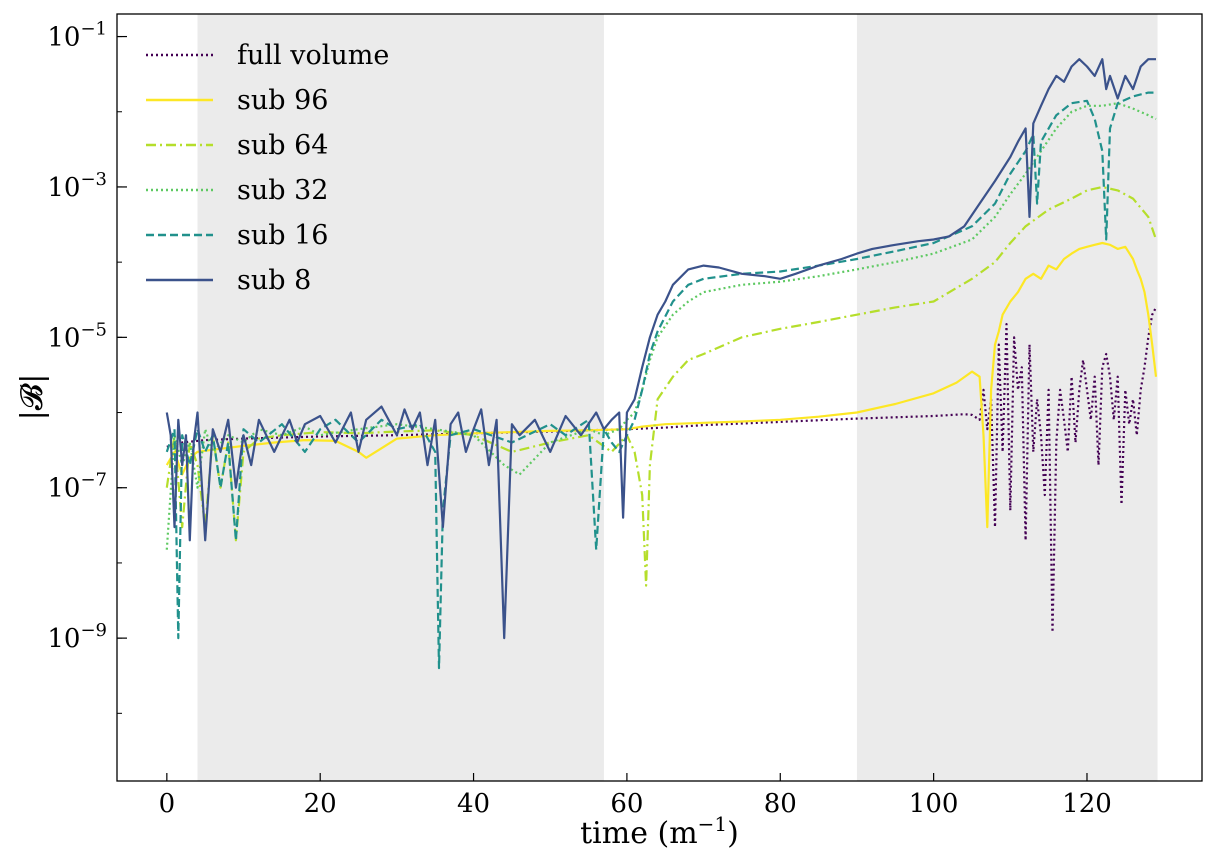 The height and width of the screenshot is (861, 1205). Describe the element at coordinates (77, 36) in the screenshot. I see `y-tick-label: 10⁻¹` at that location.